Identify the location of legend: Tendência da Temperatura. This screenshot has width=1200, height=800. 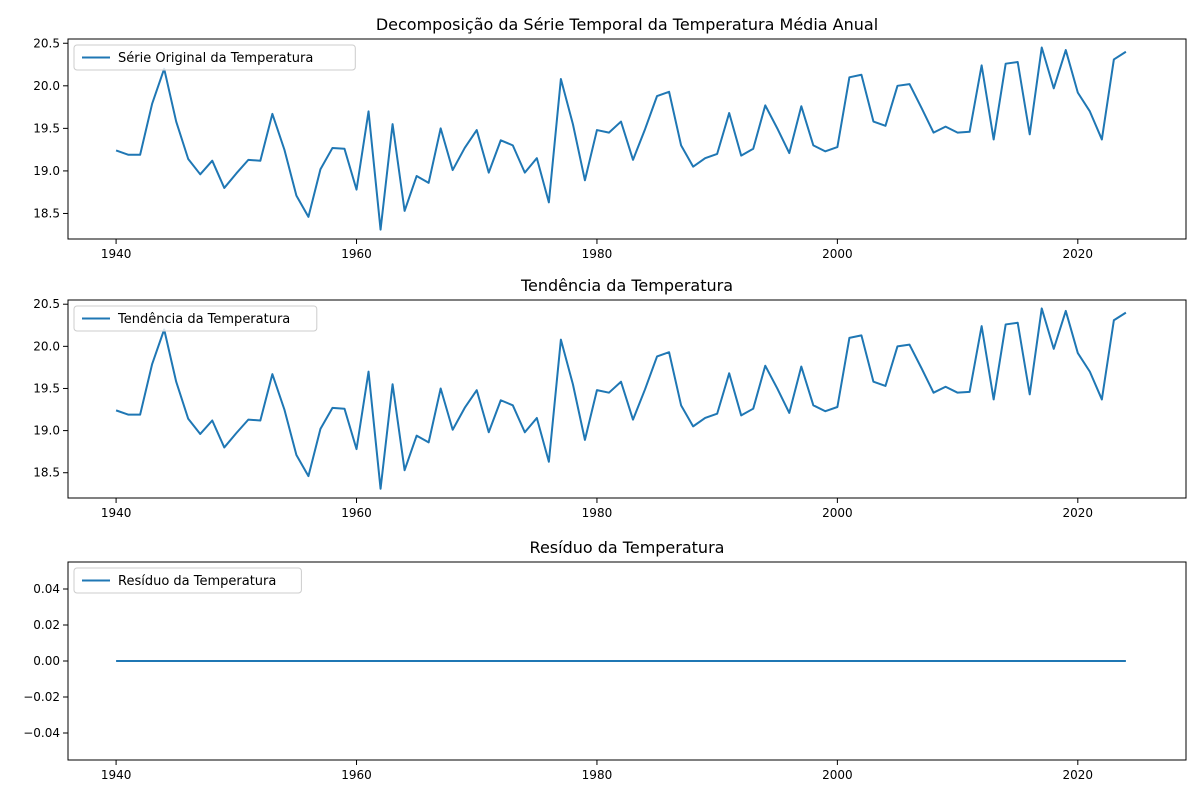
(195, 318).